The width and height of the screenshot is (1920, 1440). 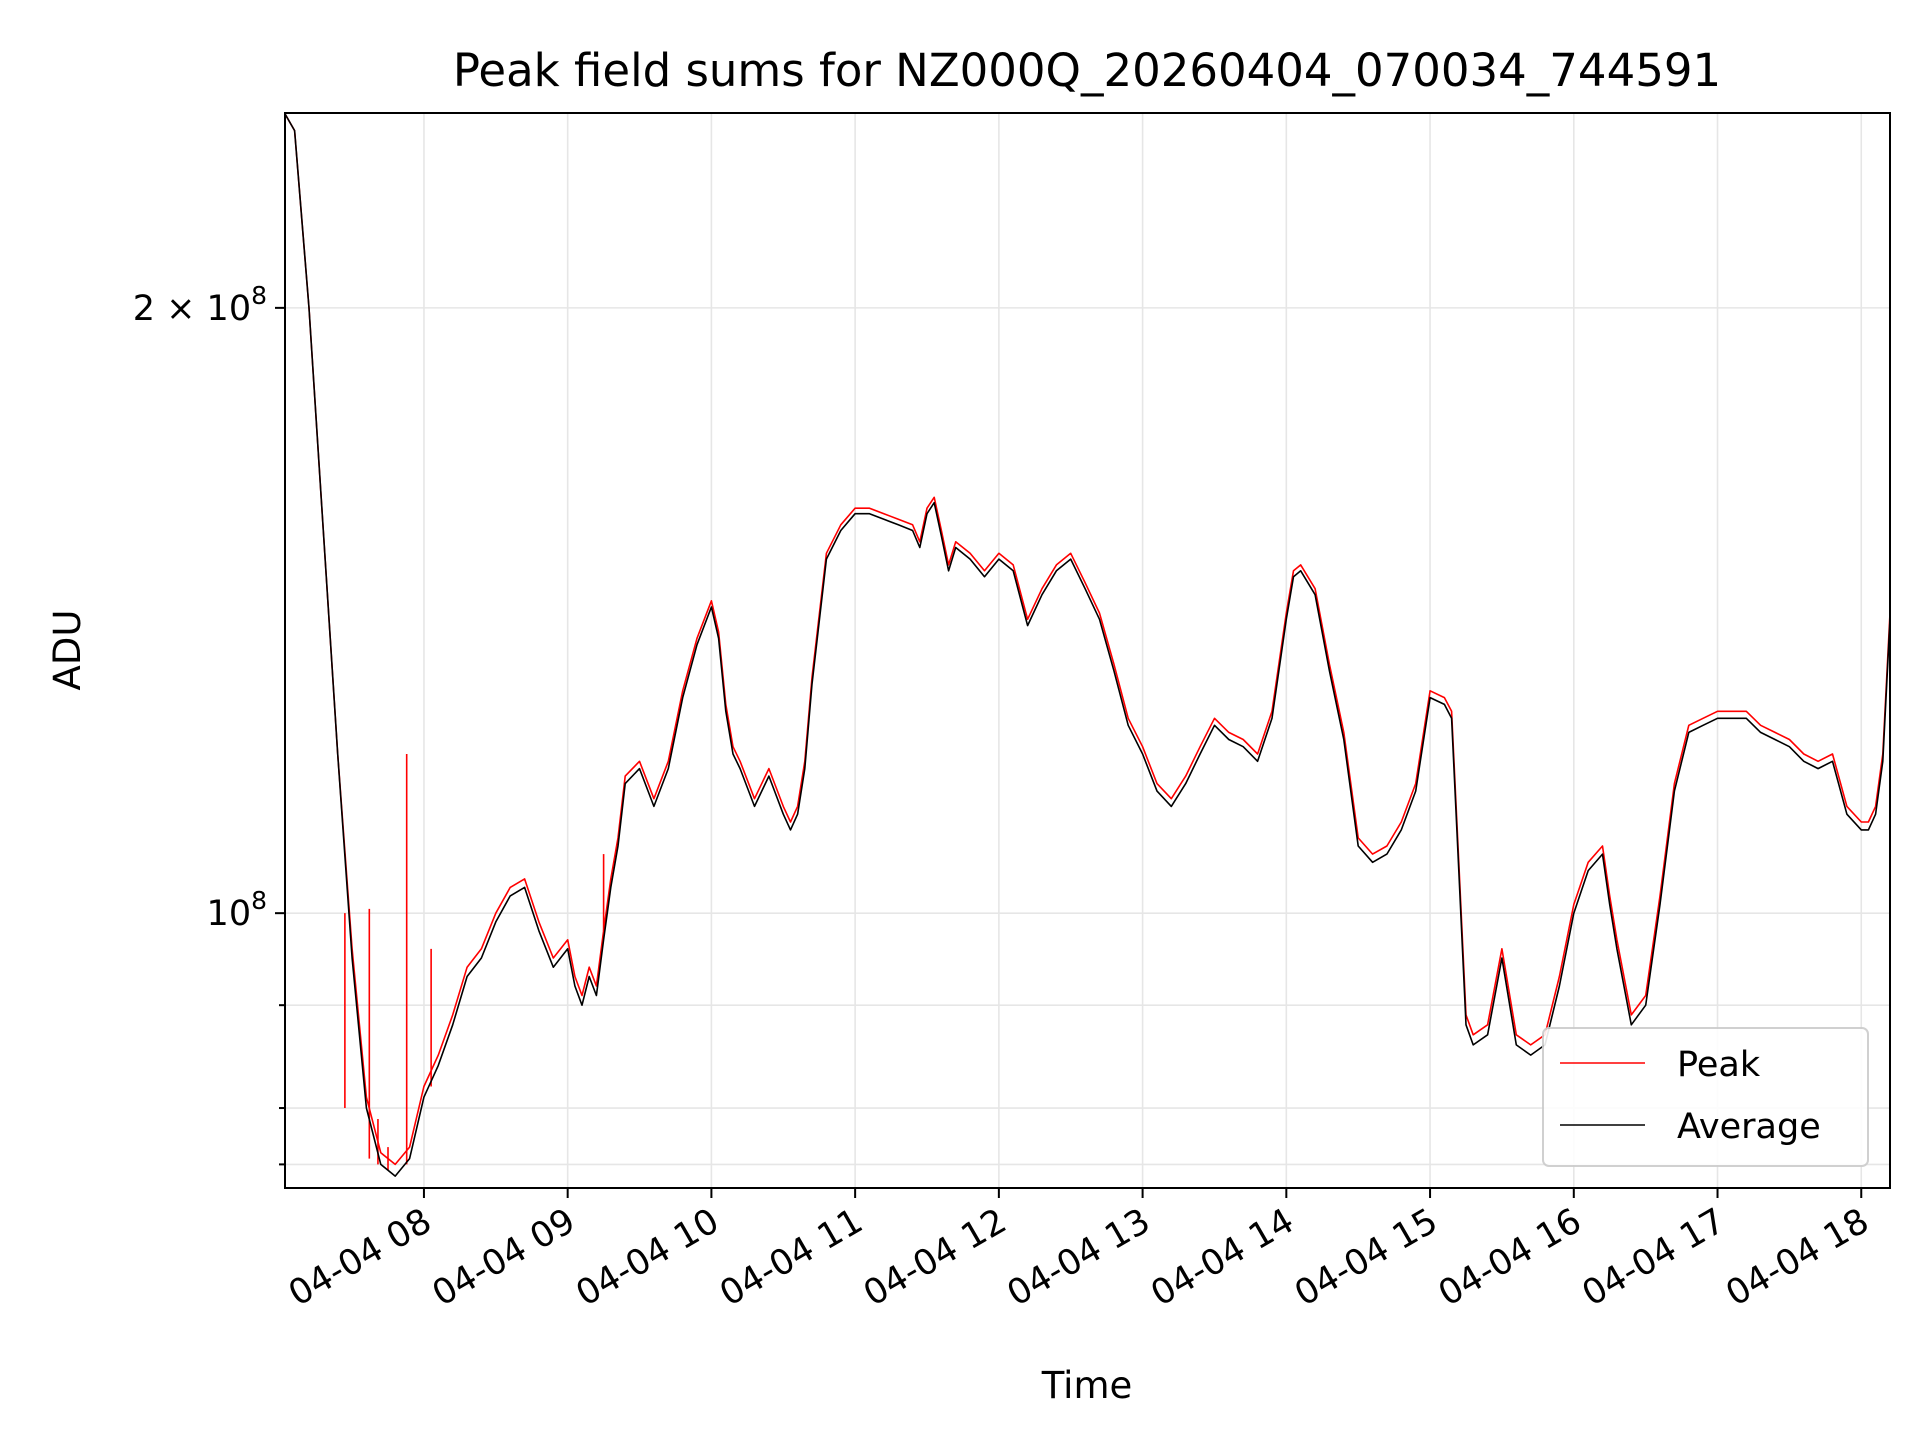 I want to click on x-tick-label: 04-04 11, so click(x=791, y=1257).